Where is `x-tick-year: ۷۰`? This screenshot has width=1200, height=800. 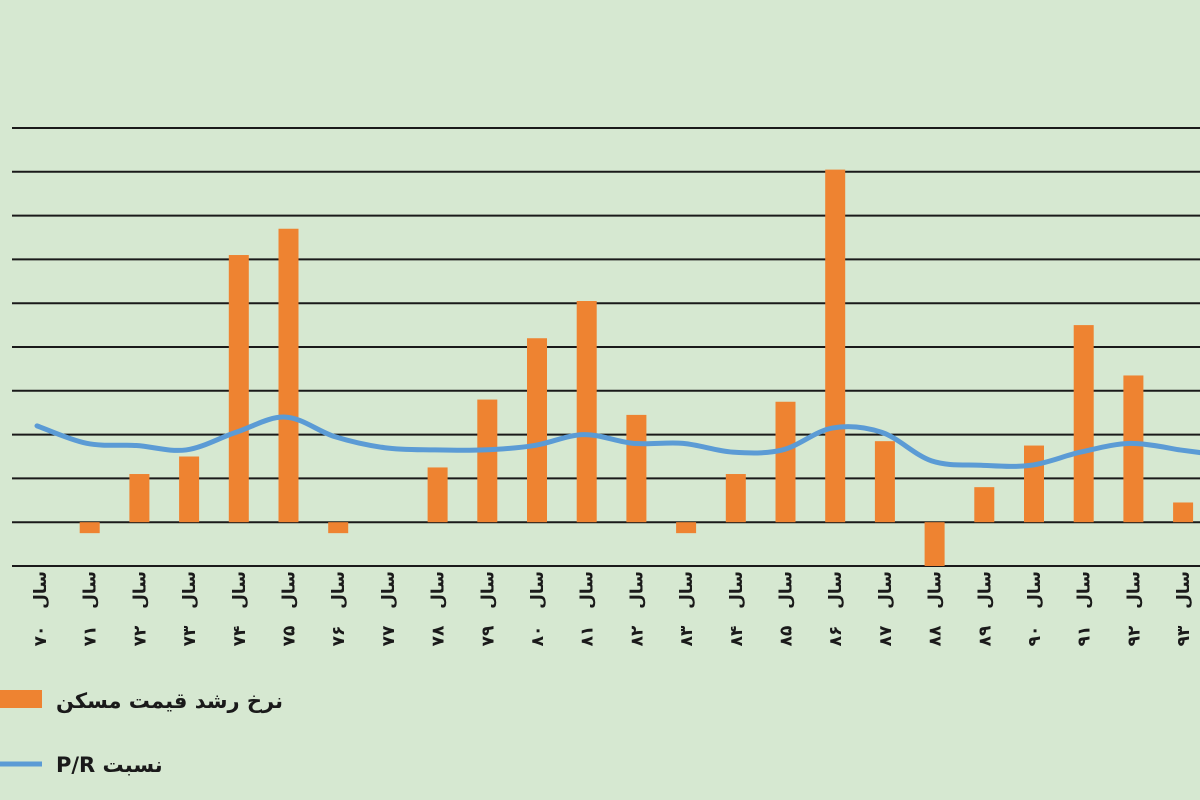 x-tick-year: ۷۰ is located at coordinates (41, 636).